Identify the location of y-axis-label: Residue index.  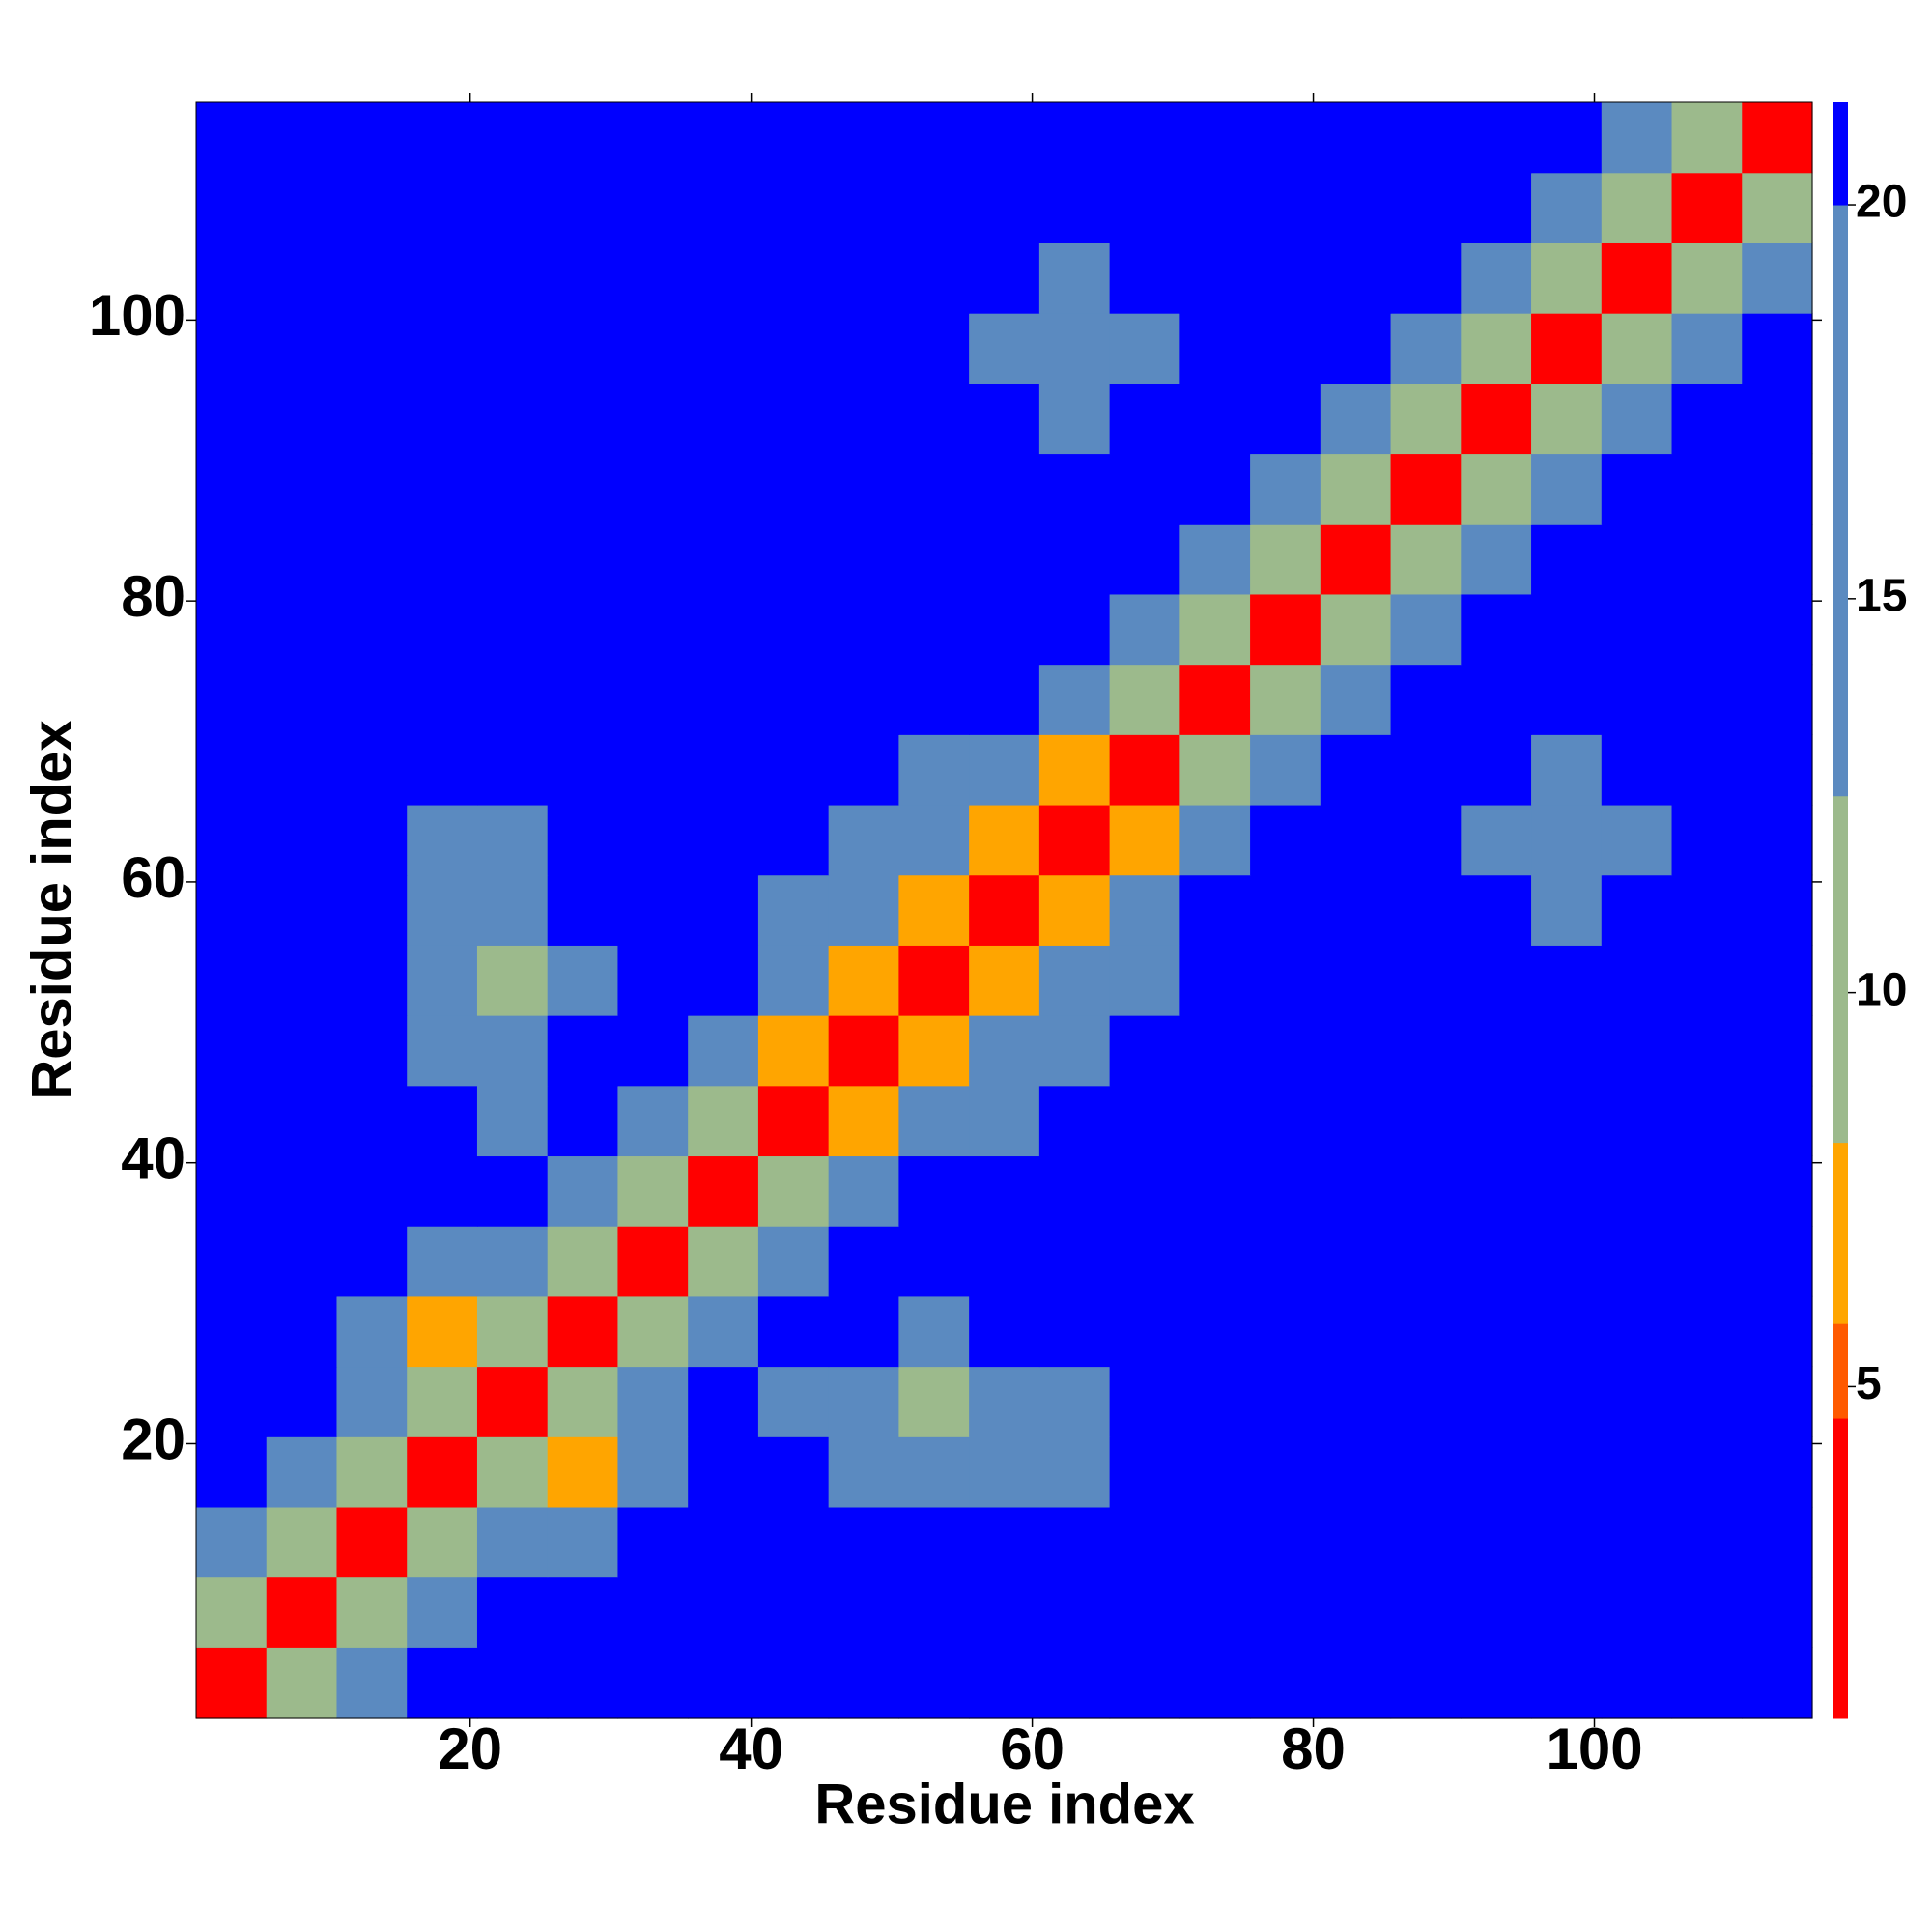
(51, 909).